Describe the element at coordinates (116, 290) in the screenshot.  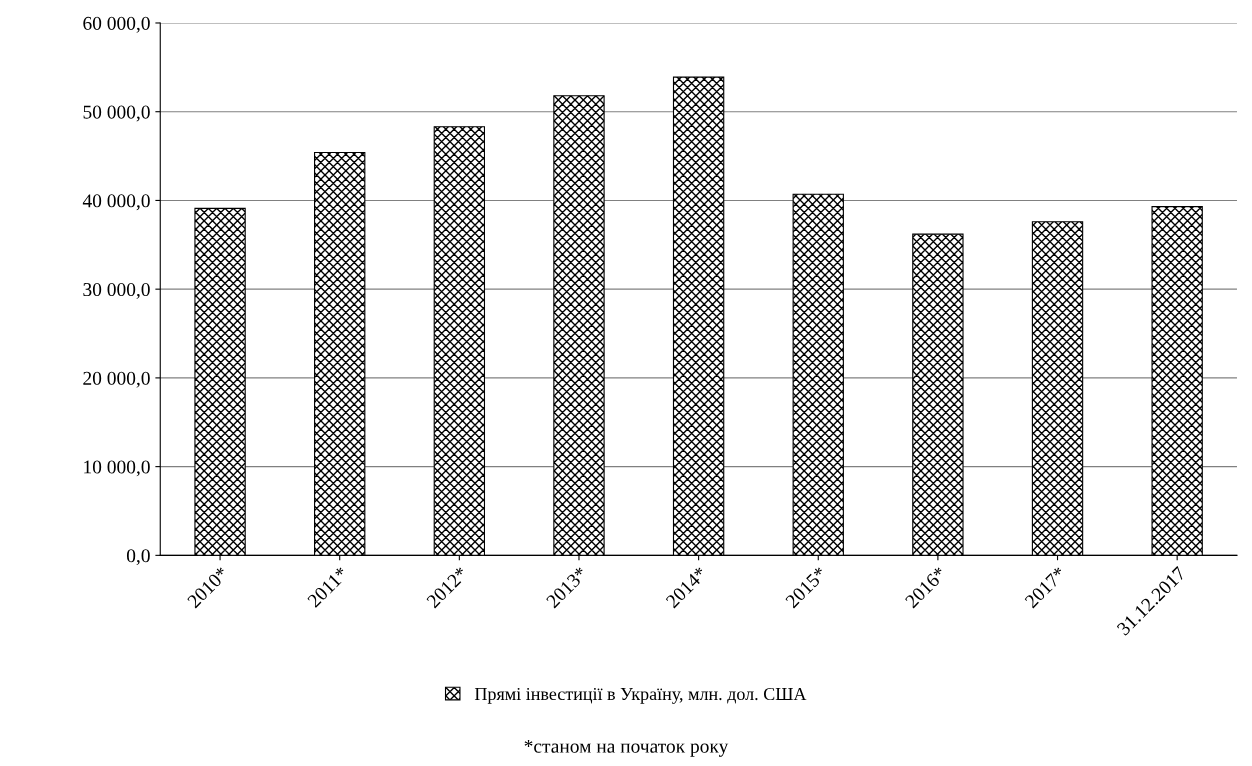
I see `y-tick-label: 30 000,0` at that location.